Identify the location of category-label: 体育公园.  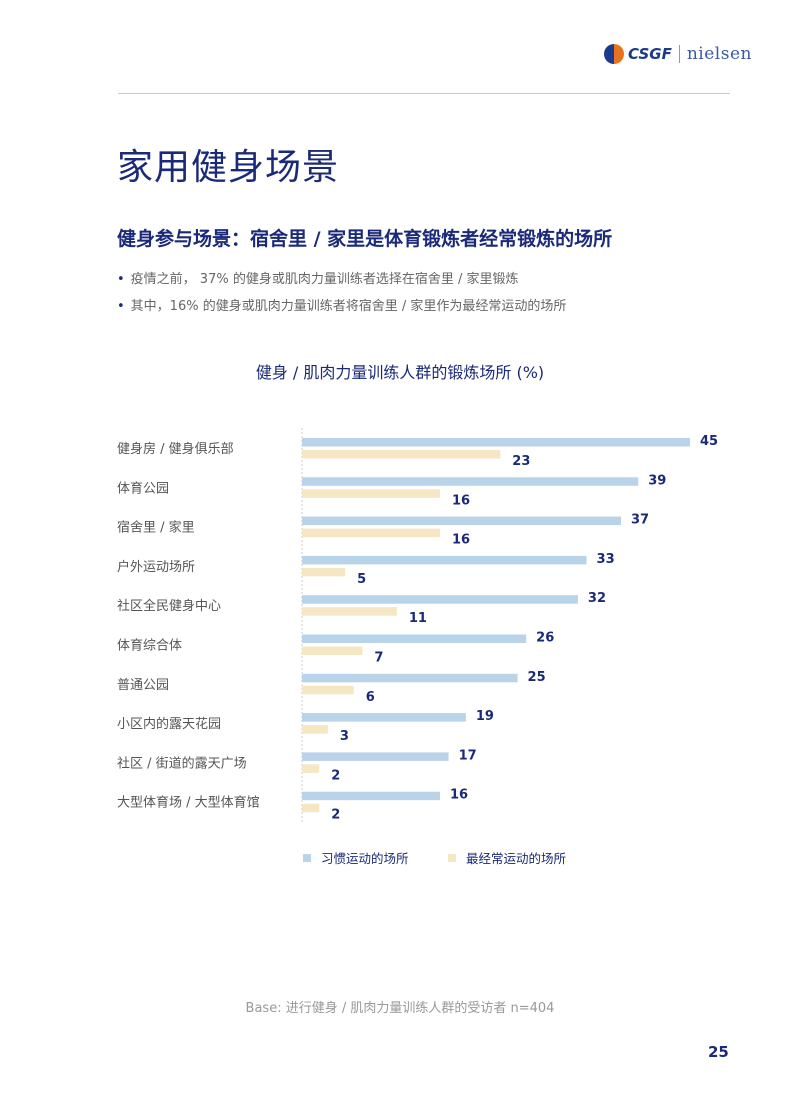
(143, 488).